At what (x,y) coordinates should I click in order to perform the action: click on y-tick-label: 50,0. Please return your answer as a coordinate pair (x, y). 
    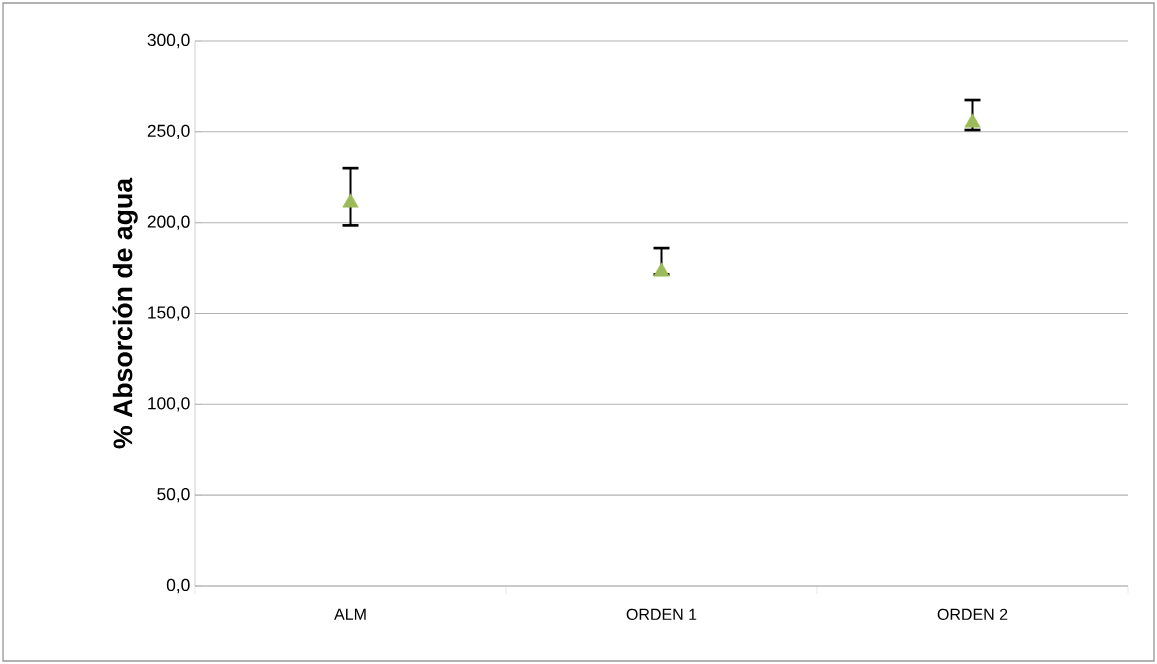
    Looking at the image, I should click on (173, 495).